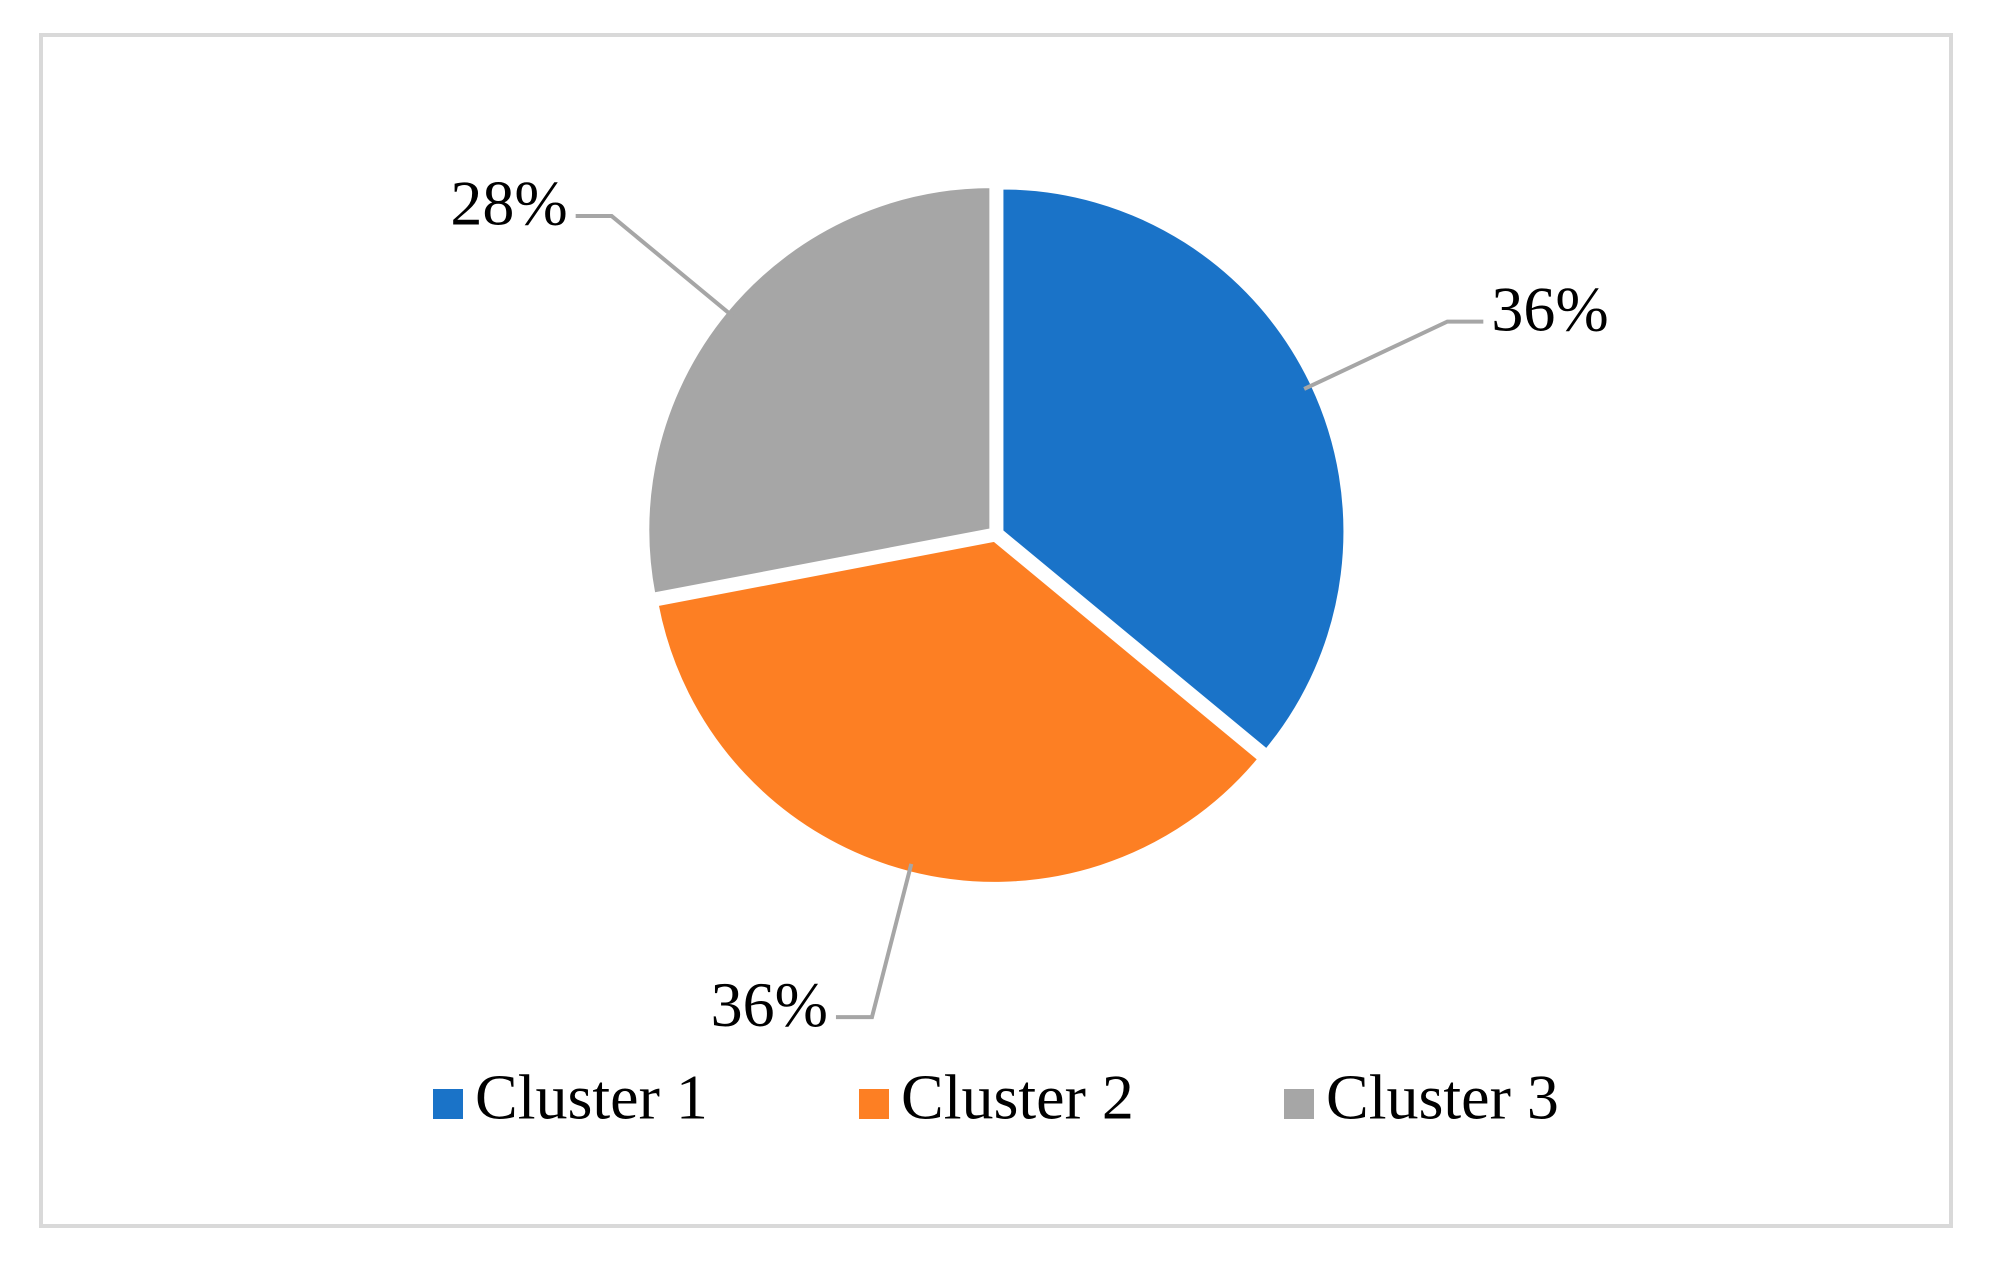  I want to click on legend-label: Cluster 3, so click(1442, 1097).